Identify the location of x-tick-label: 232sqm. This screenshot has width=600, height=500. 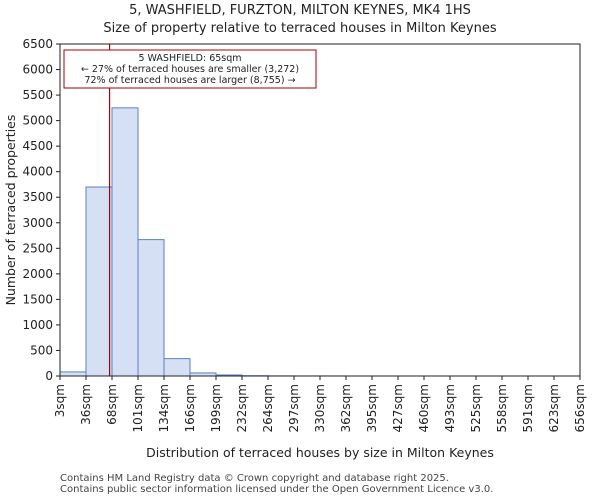
(242, 408).